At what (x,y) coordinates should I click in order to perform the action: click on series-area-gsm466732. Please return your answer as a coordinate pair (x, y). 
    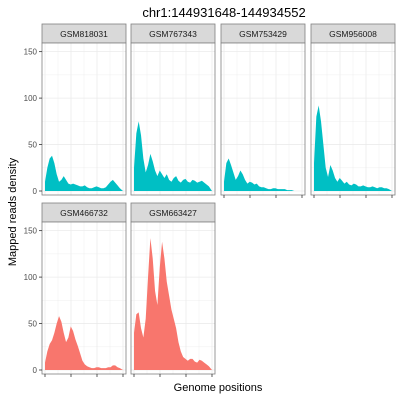
    Looking at the image, I should click on (84, 343).